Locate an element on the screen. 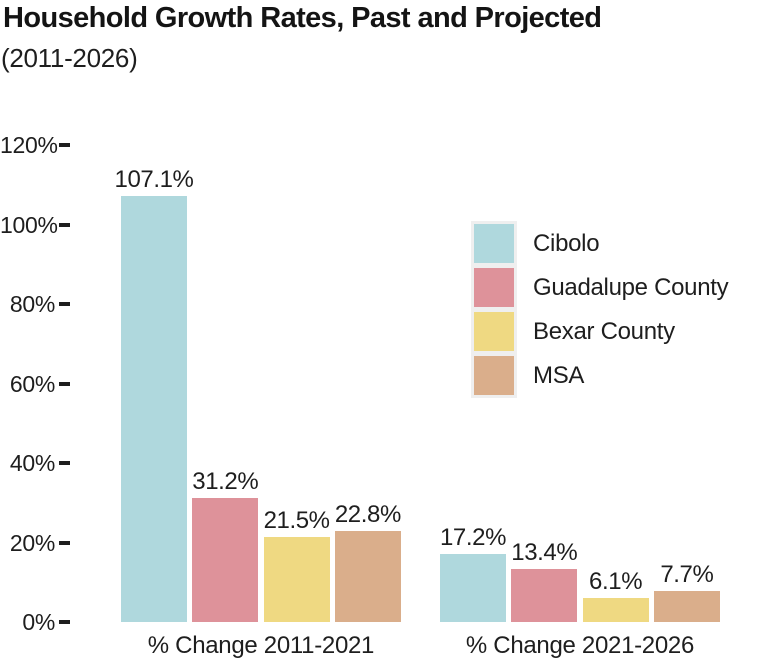 Image resolution: width=770 pixels, height=660 pixels. legend-label-bexar-county: Bexar County is located at coordinates (604, 331).